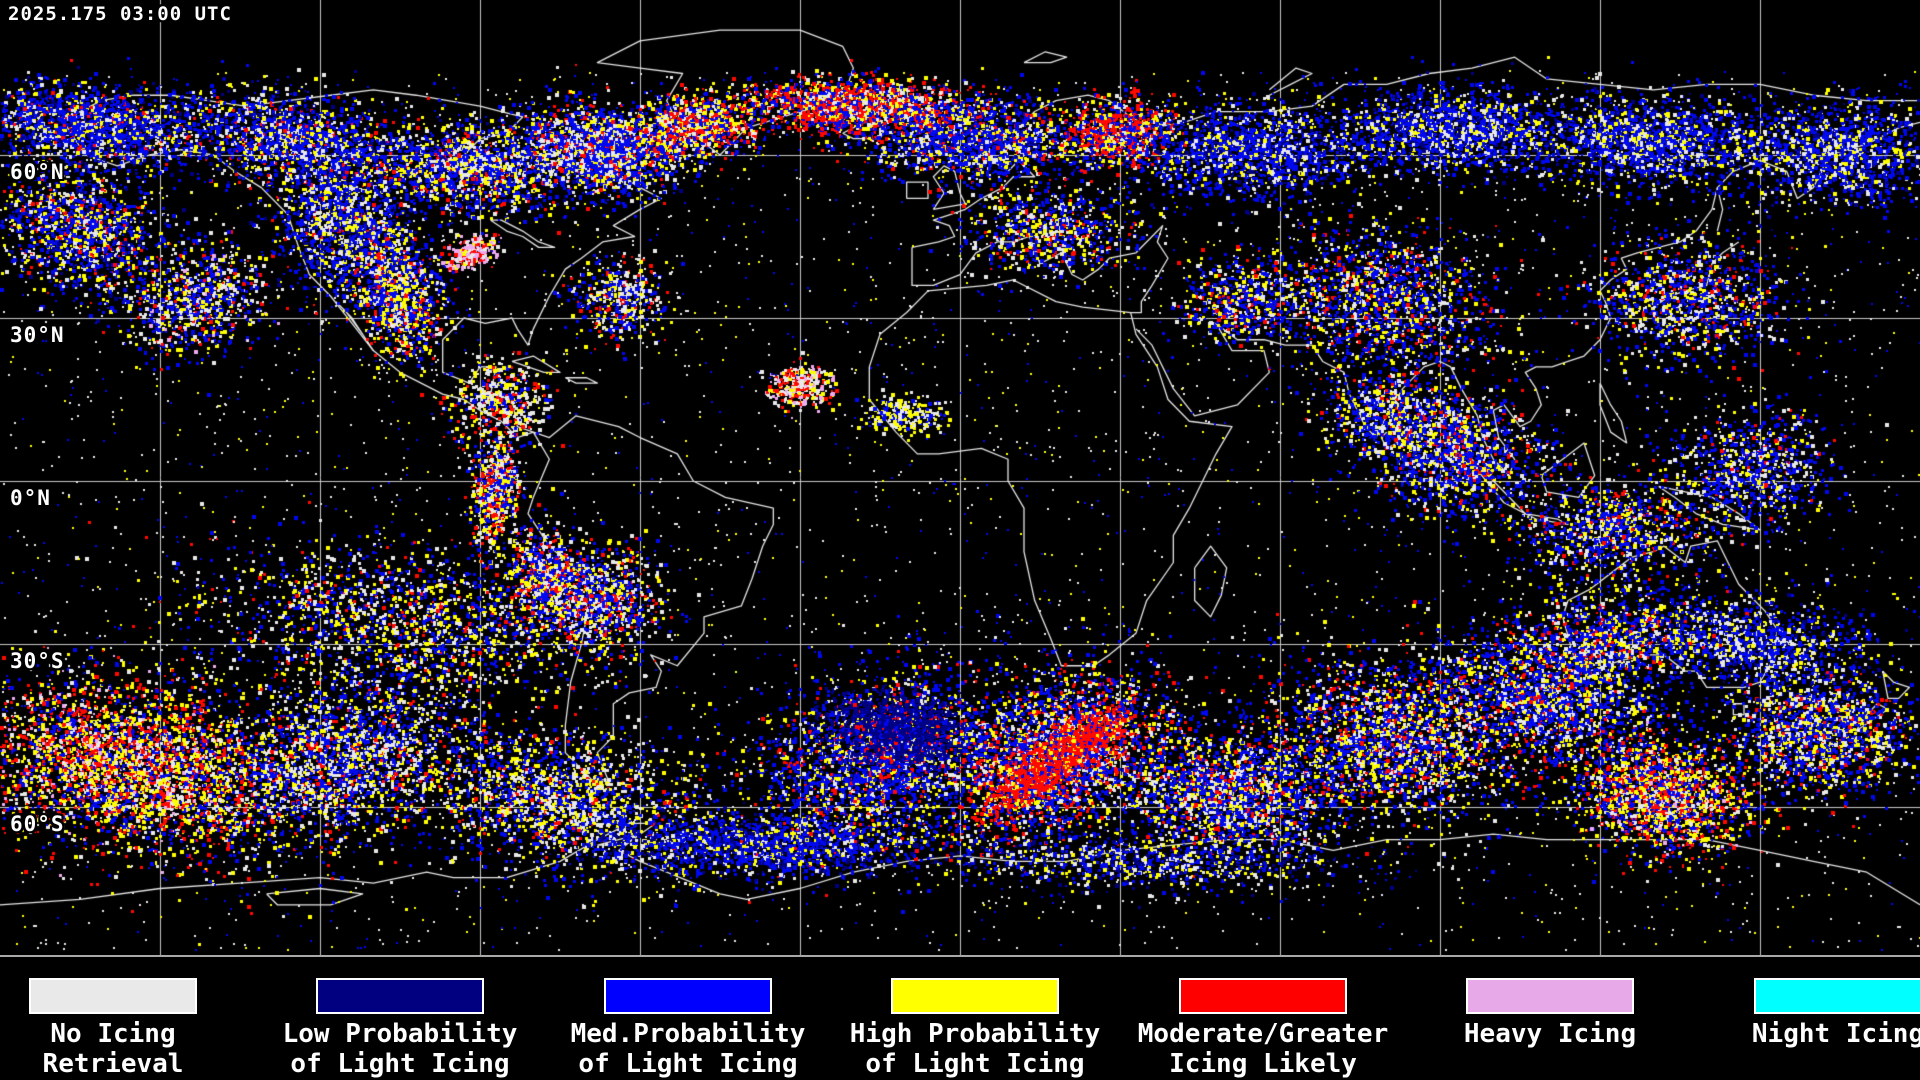 The width and height of the screenshot is (1920, 1080). I want to click on lat-label-30s: 30°S, so click(37, 661).